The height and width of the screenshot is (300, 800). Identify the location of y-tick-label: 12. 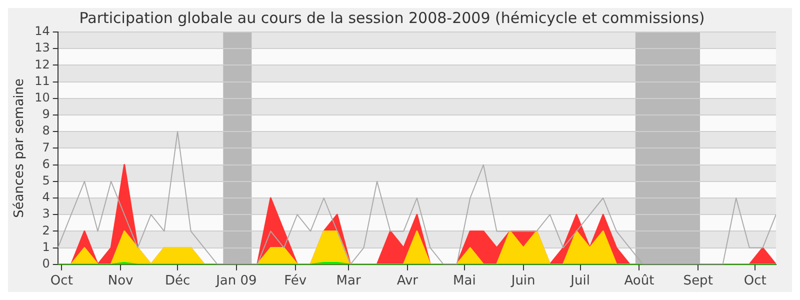
(42, 64).